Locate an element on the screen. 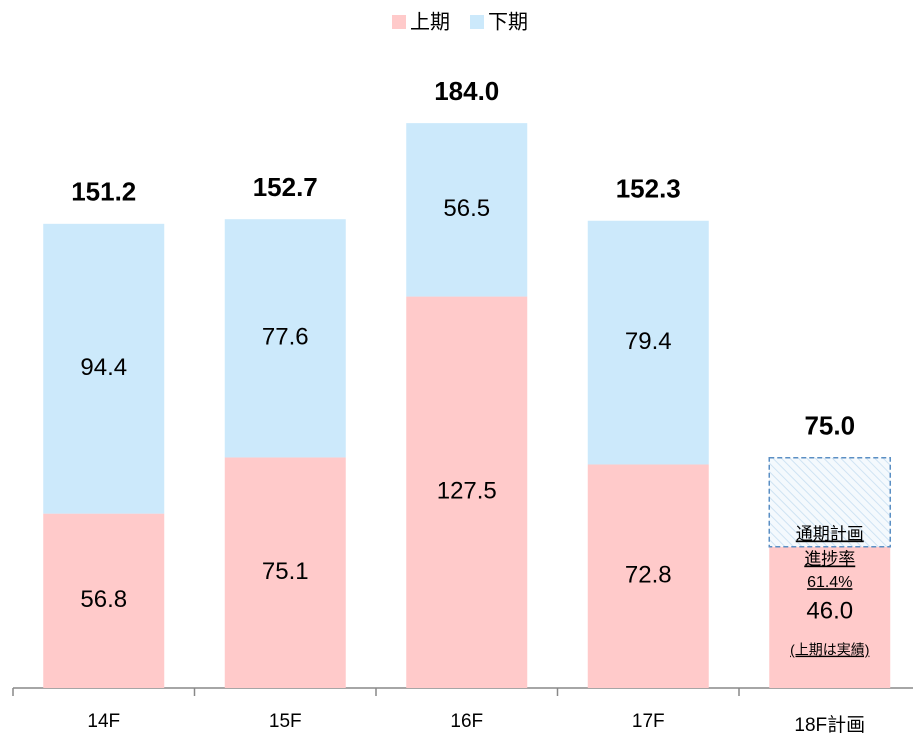 The image size is (913, 736). plan-remainder is located at coordinates (829, 502).